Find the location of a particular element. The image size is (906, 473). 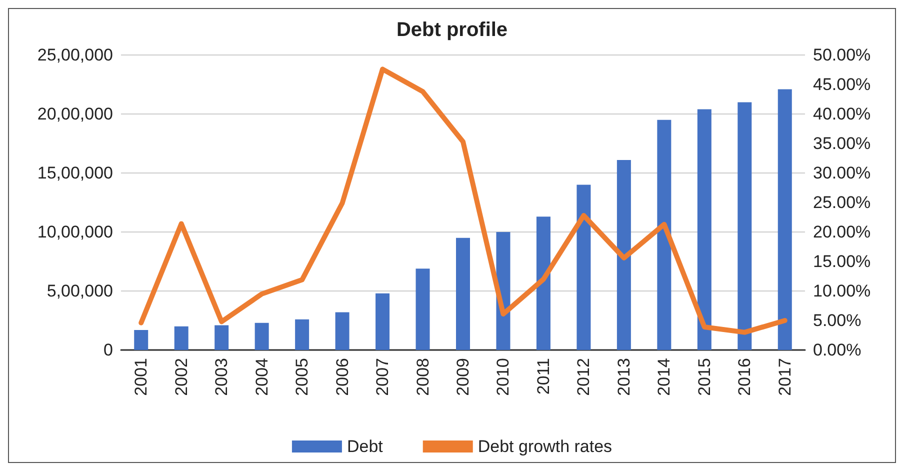

x-tick-label: 2005 is located at coordinates (302, 377).